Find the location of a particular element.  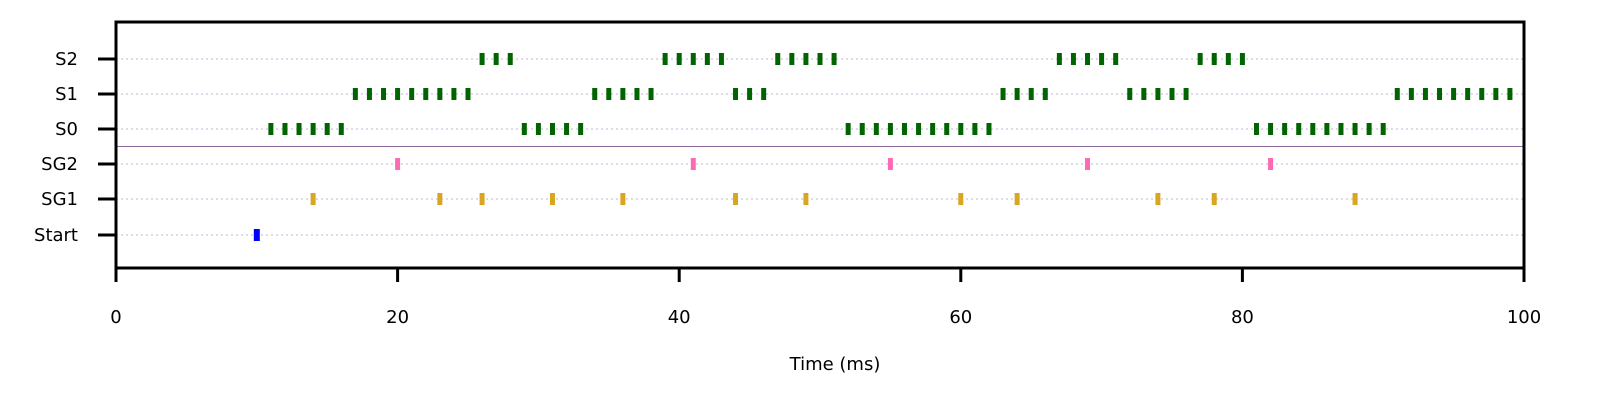

x-axis-title: Time (ms) is located at coordinates (835, 364).